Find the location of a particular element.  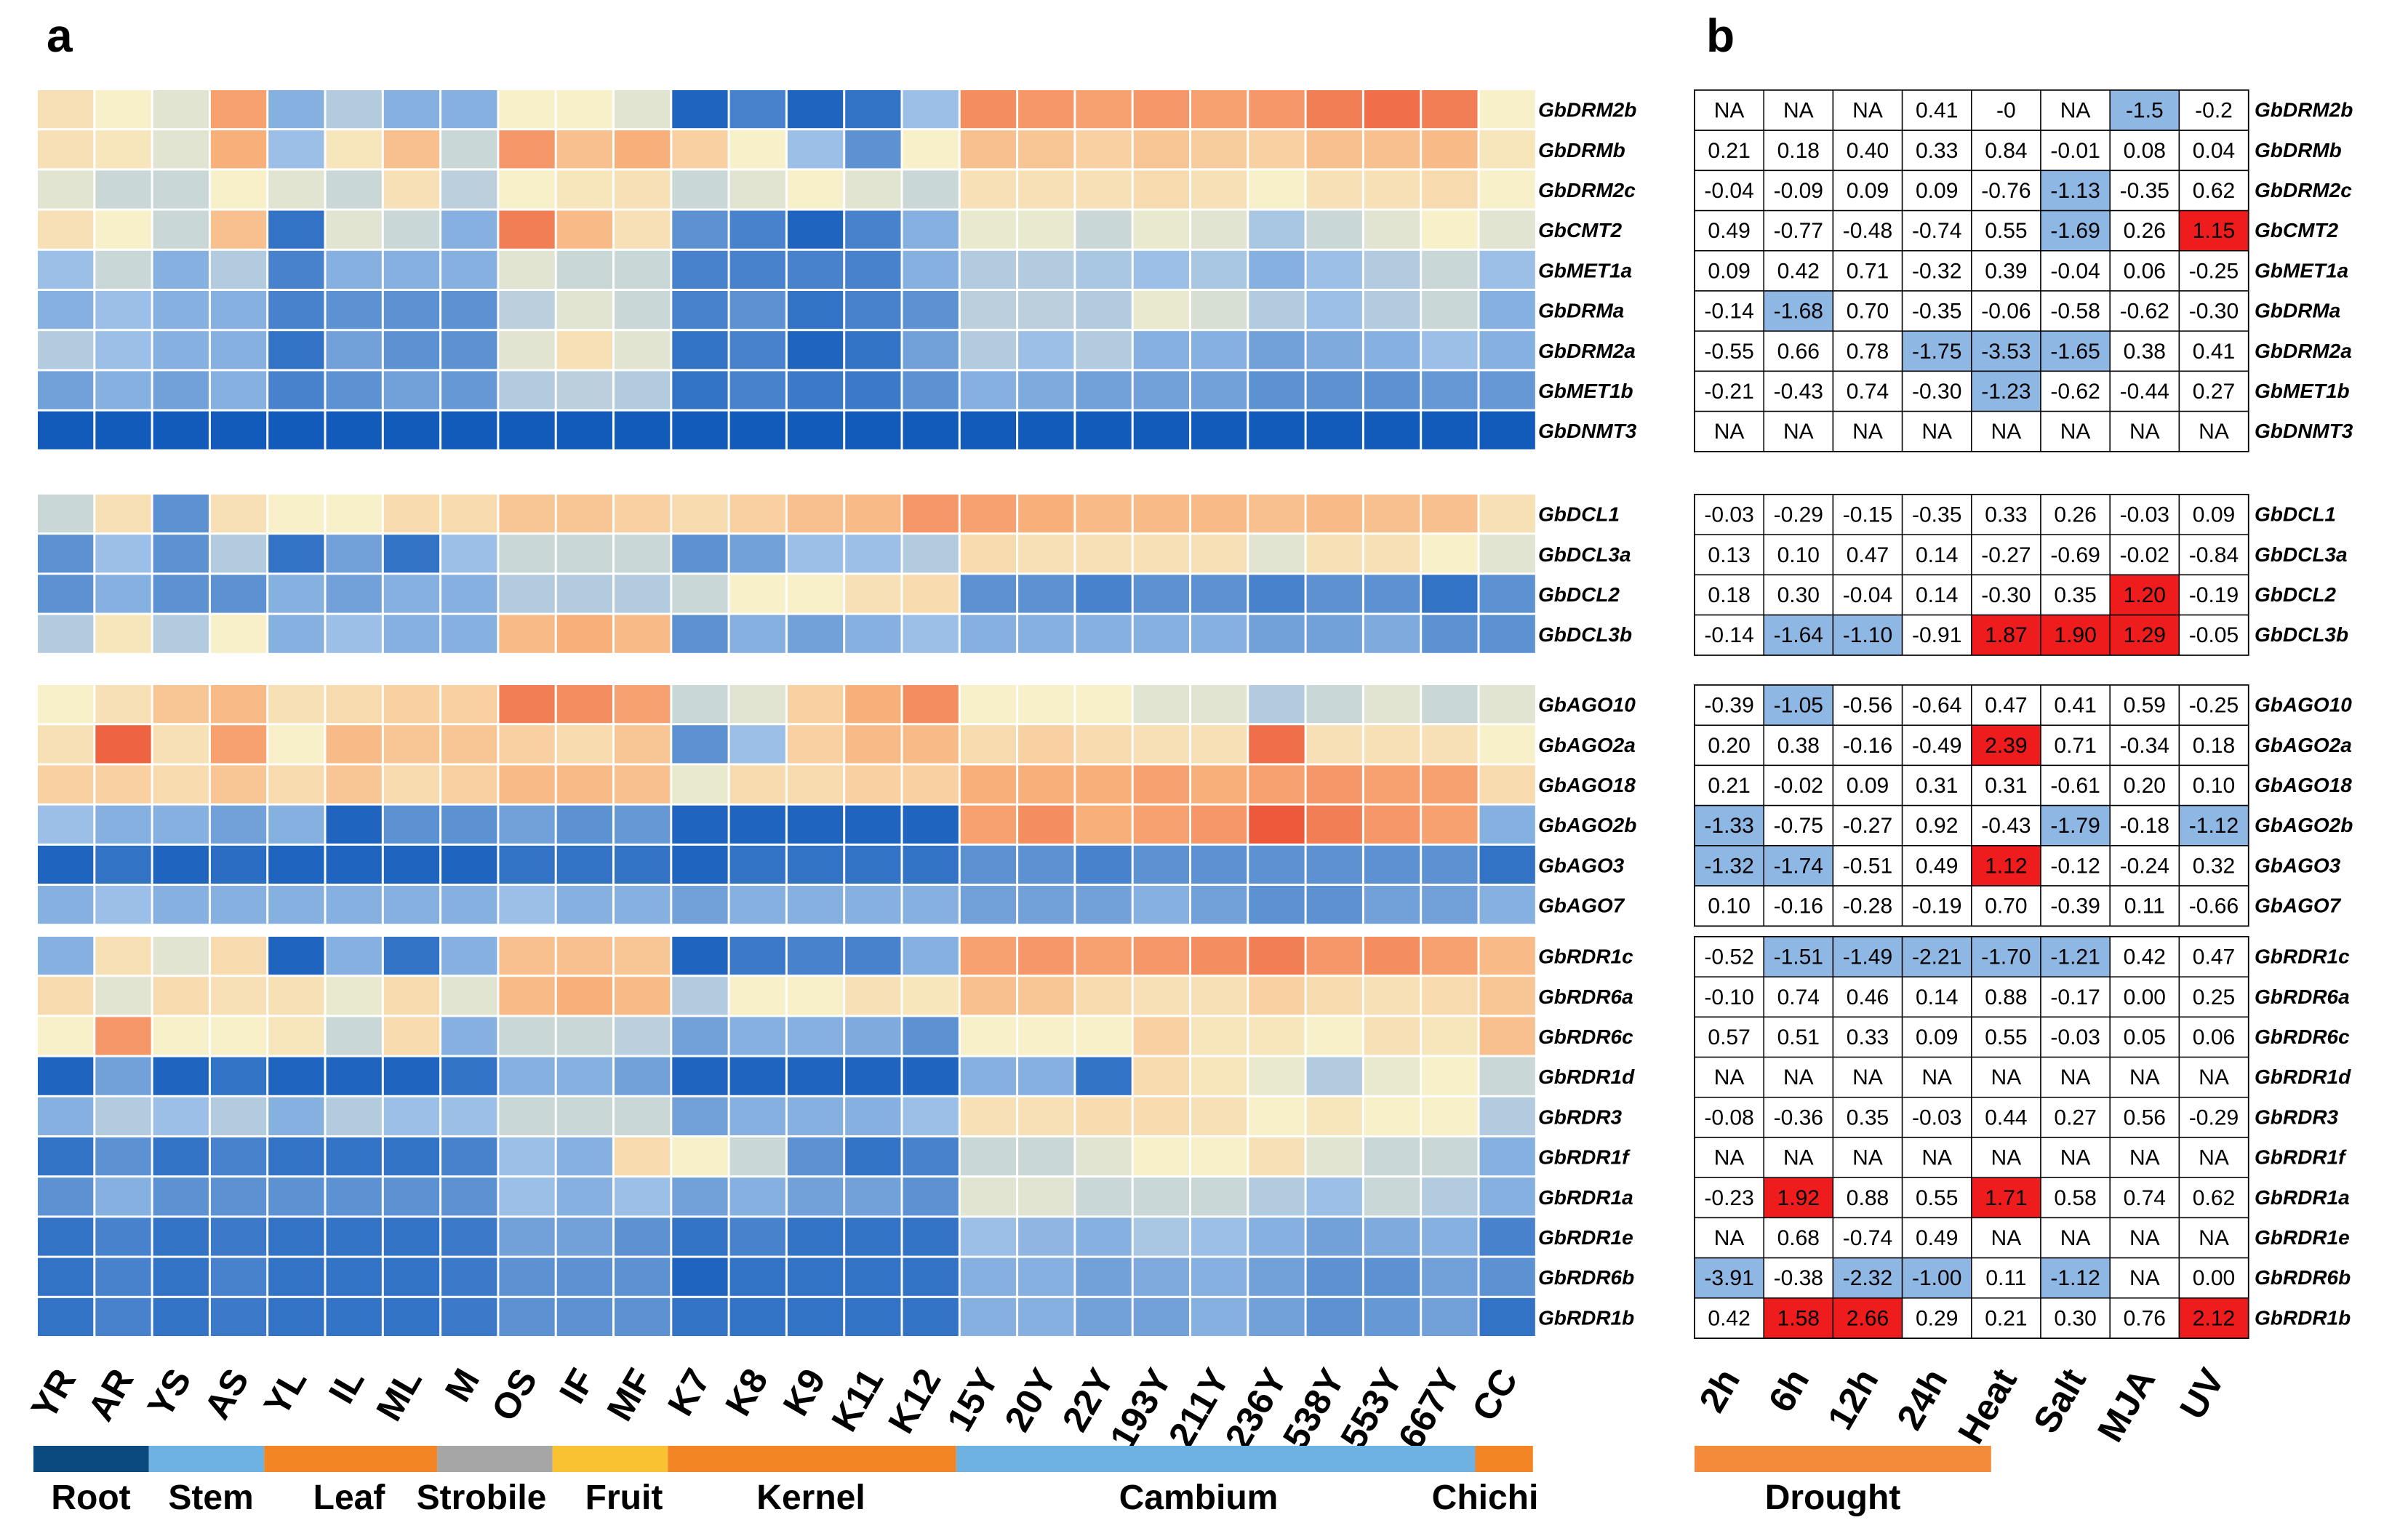

table-cell-value: -0.29 is located at coordinates (1798, 515).